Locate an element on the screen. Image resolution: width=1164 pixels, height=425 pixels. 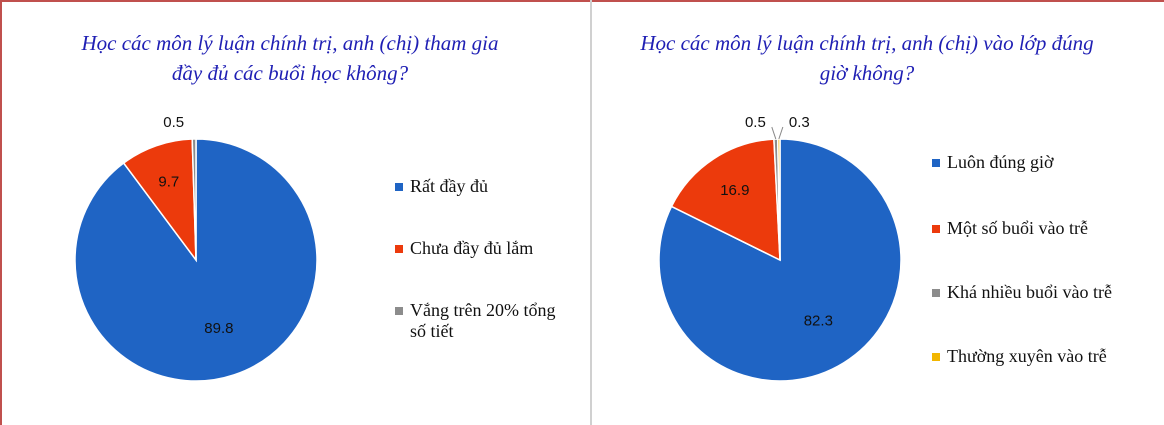
legend-item: Luôn đúng giờ is located at coordinates (1047, 162).